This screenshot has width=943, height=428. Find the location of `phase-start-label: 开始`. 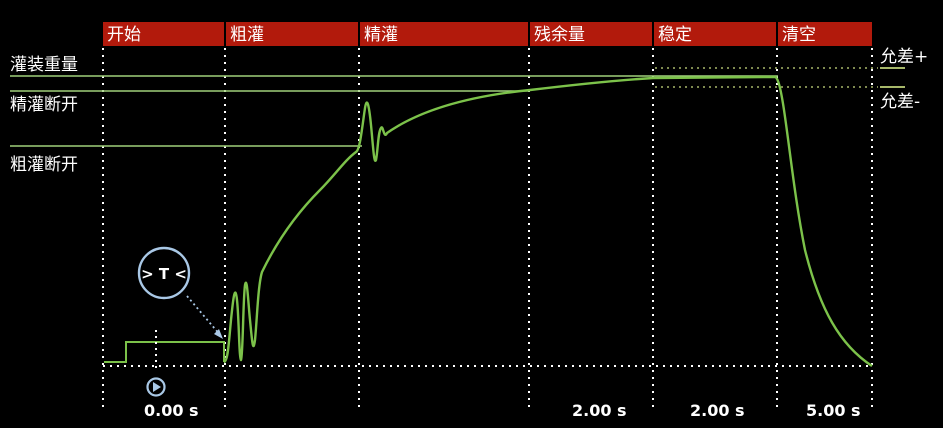

phase-start-label: 开始 is located at coordinates (124, 35).